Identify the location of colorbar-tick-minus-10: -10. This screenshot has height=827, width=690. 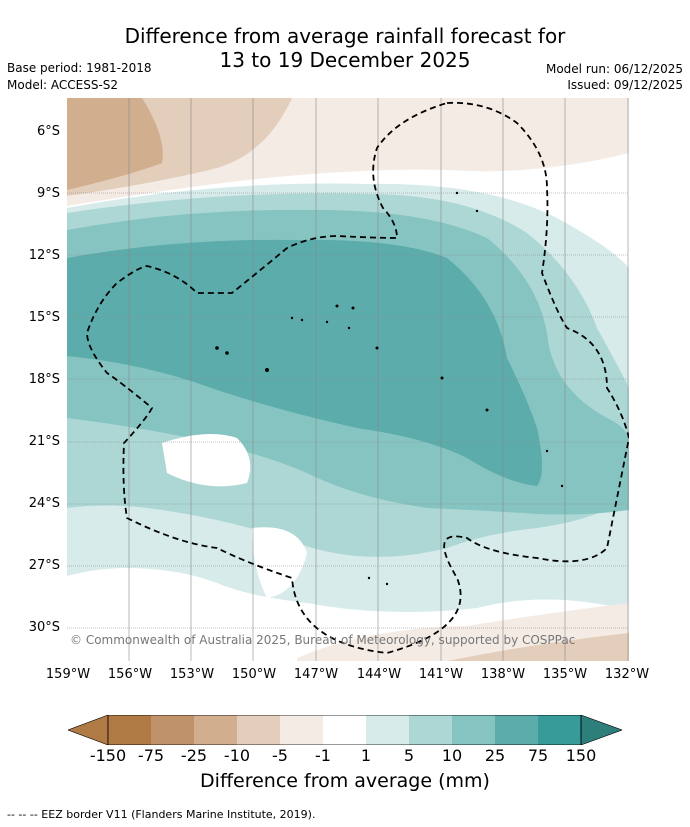
(237, 755).